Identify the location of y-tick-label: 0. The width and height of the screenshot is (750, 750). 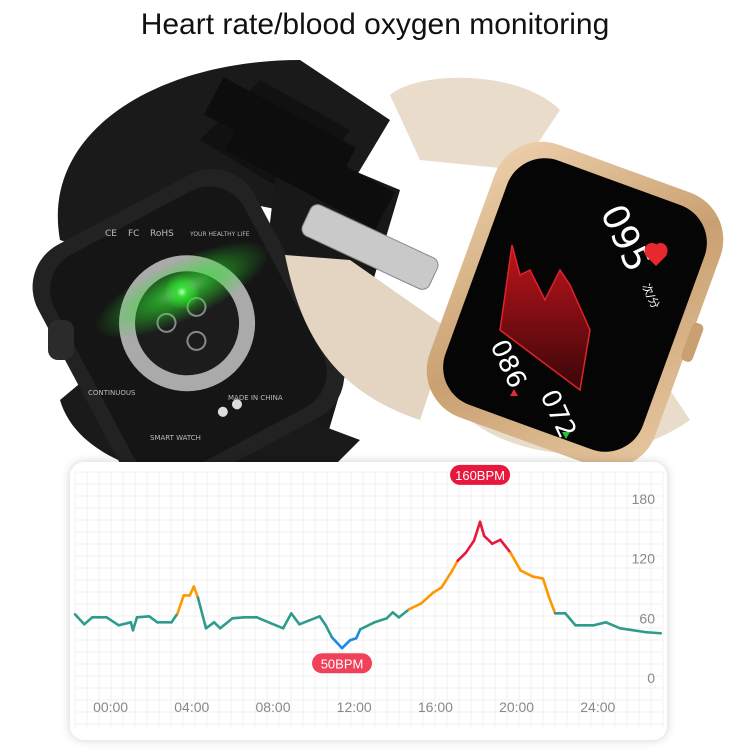
(651, 678).